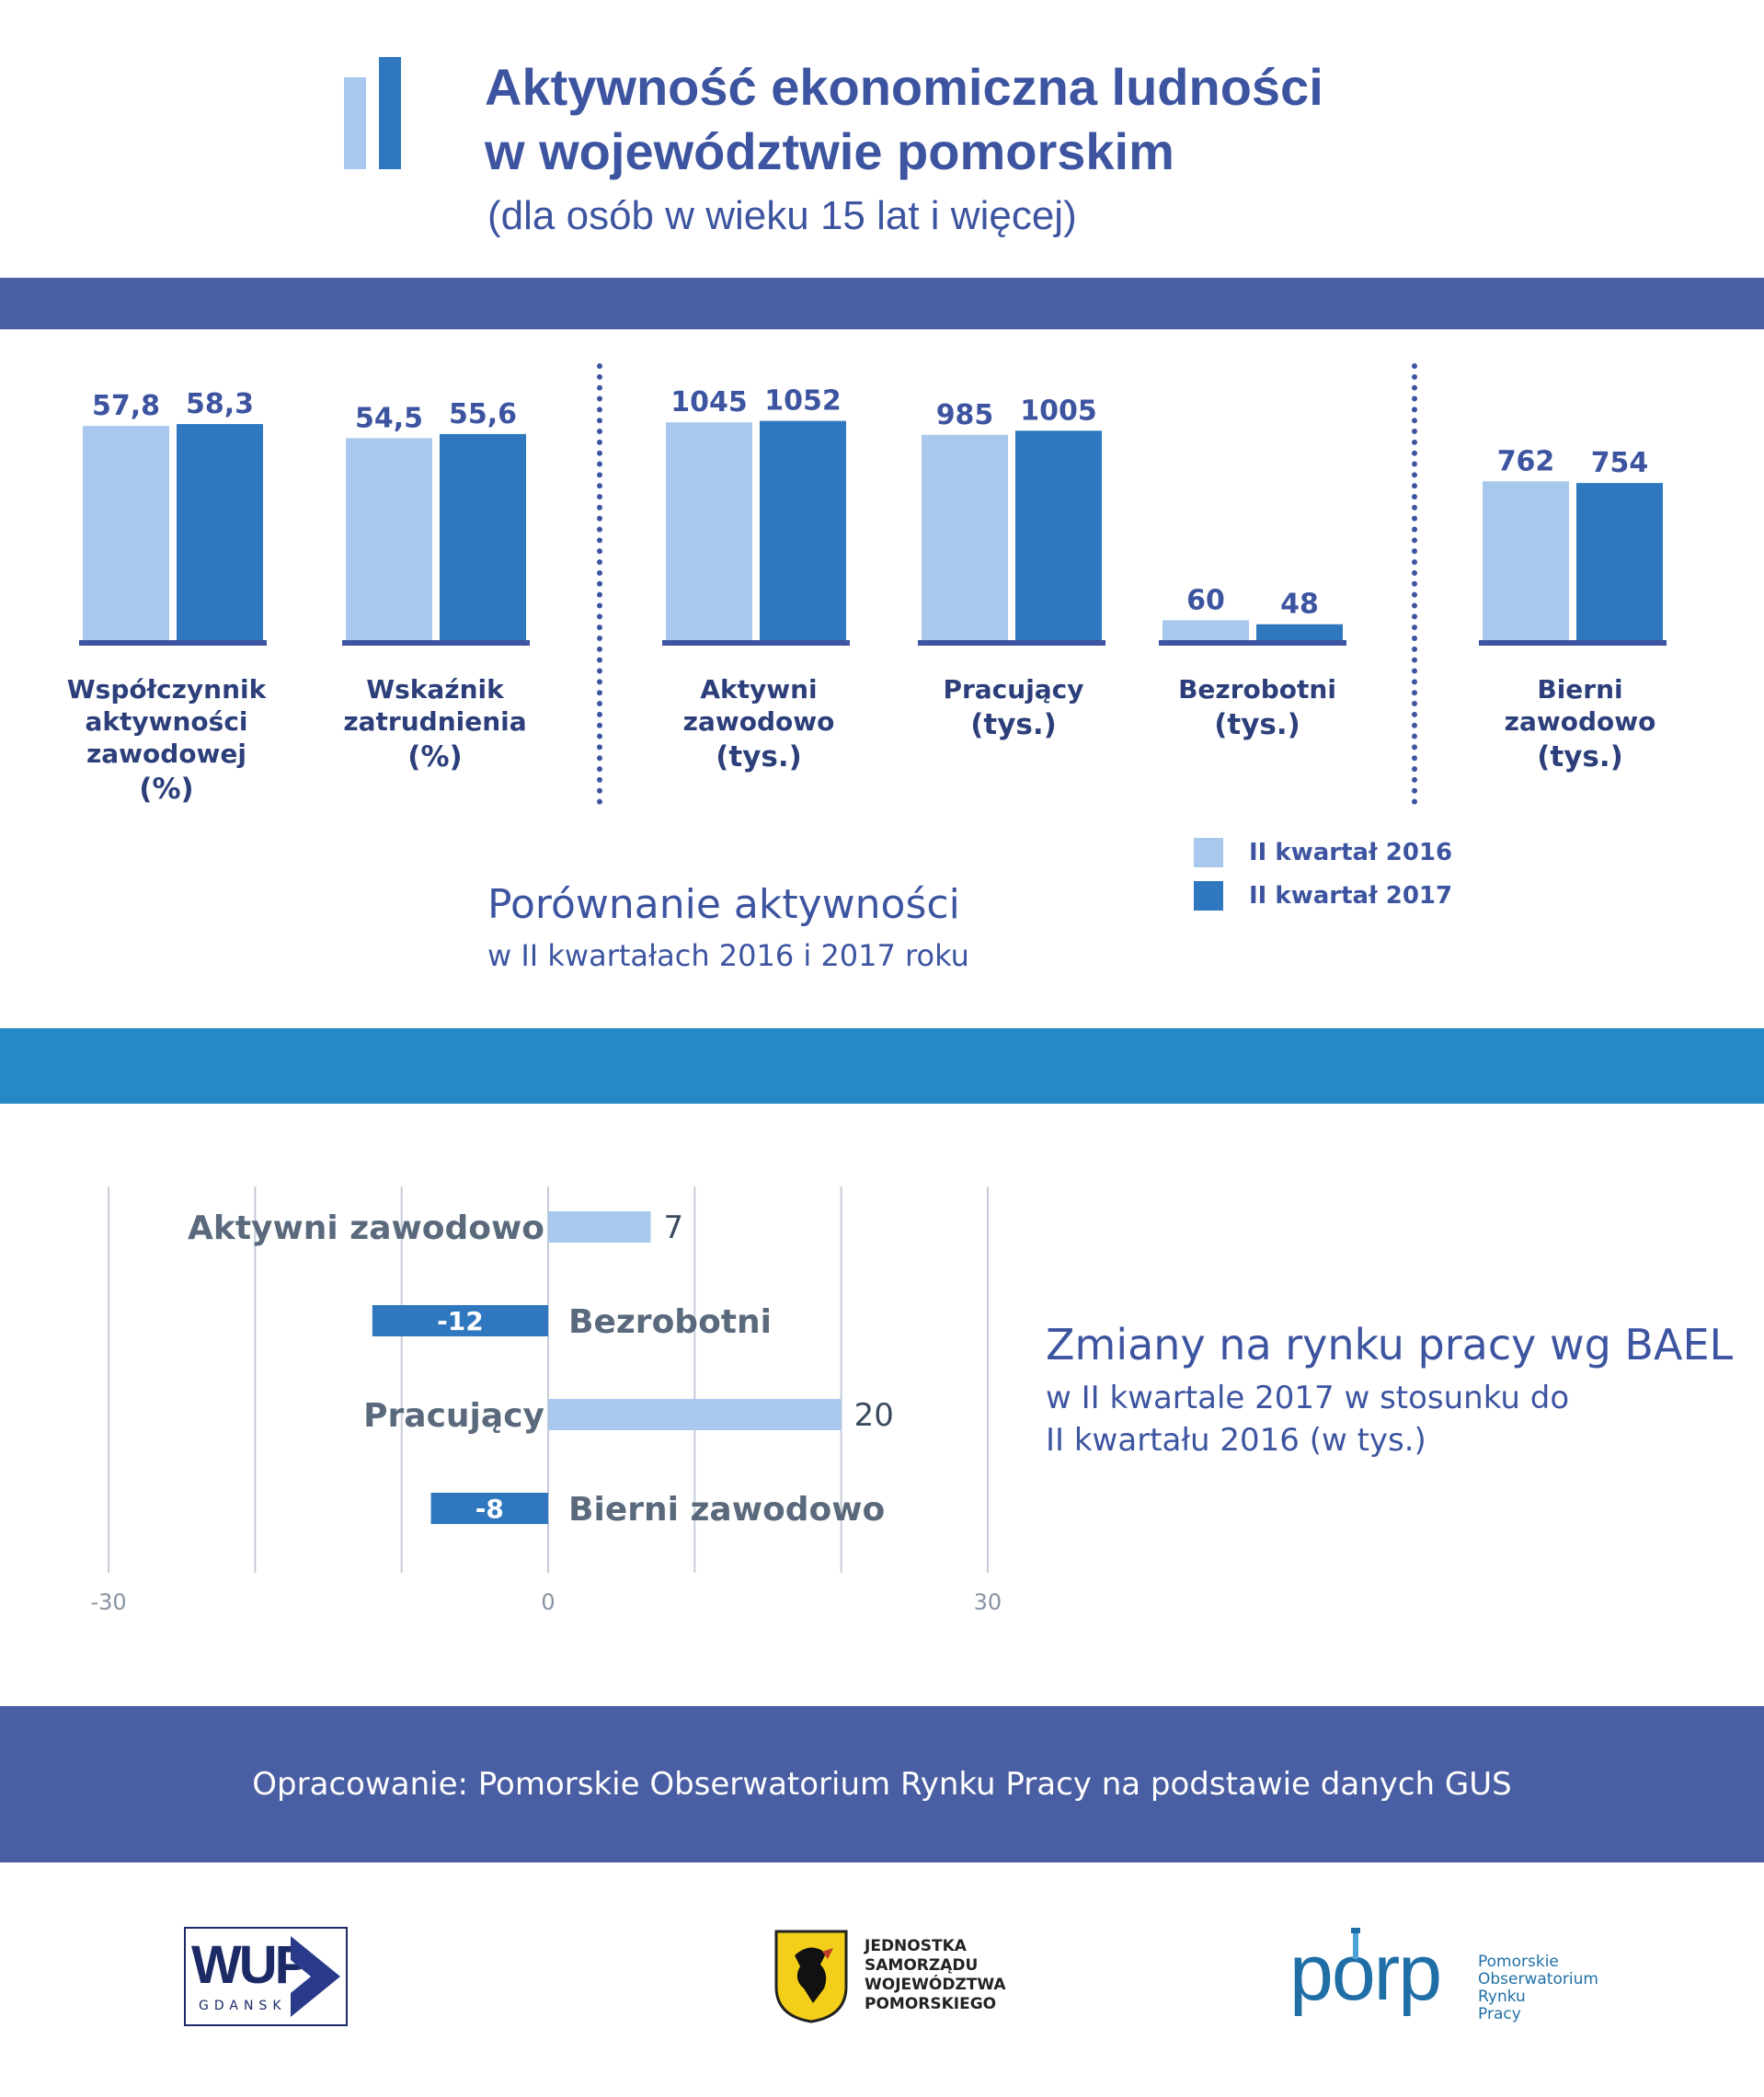 The height and width of the screenshot is (2097, 1764). What do you see at coordinates (709, 402) in the screenshot?
I see `data-label-2016: 1045` at bounding box center [709, 402].